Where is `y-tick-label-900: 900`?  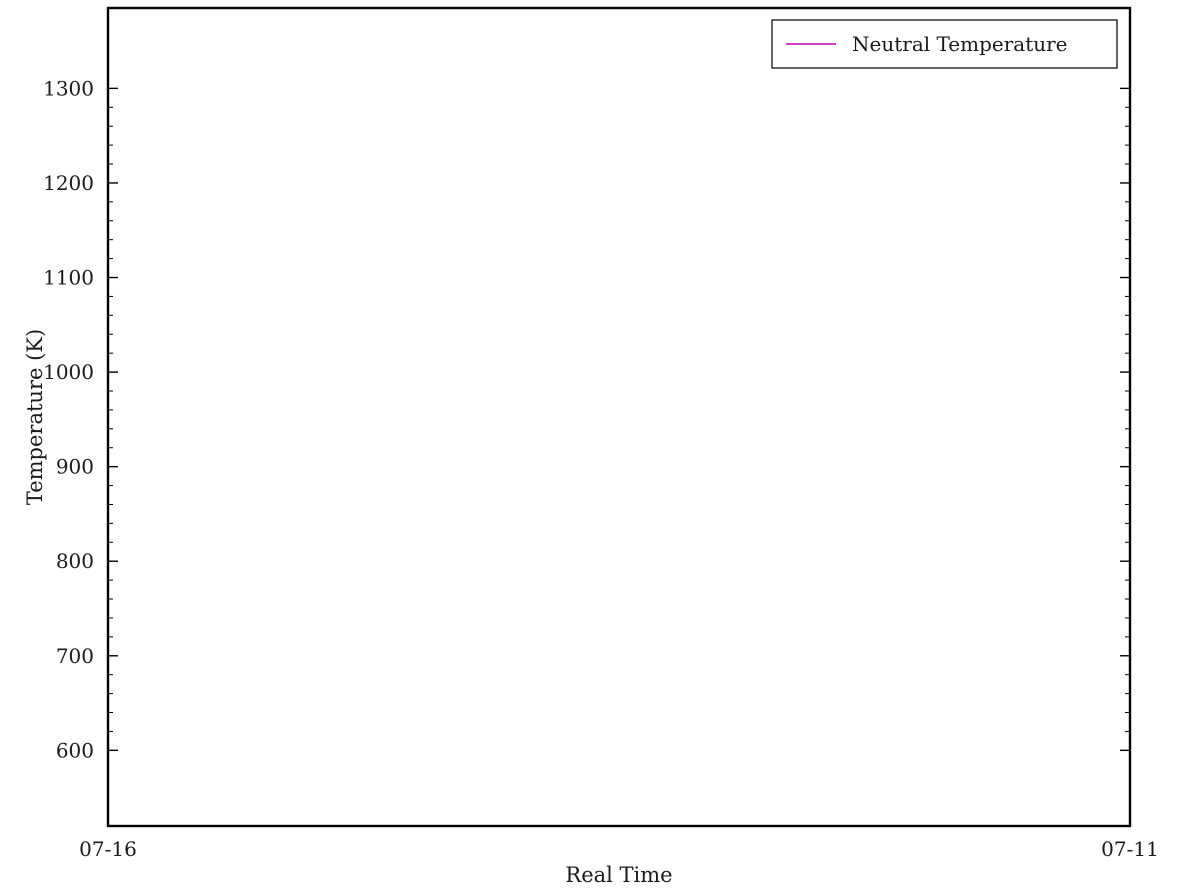
y-tick-label-900: 900 is located at coordinates (75, 467).